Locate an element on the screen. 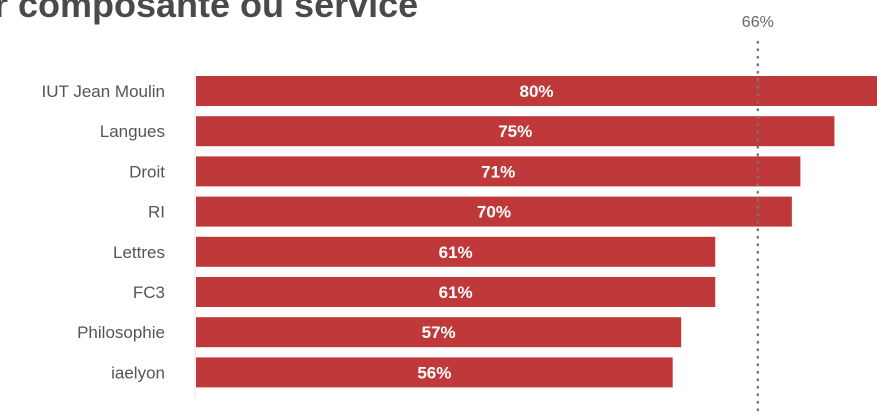 The image size is (877, 417). bar-value-label: 71% is located at coordinates (498, 171).